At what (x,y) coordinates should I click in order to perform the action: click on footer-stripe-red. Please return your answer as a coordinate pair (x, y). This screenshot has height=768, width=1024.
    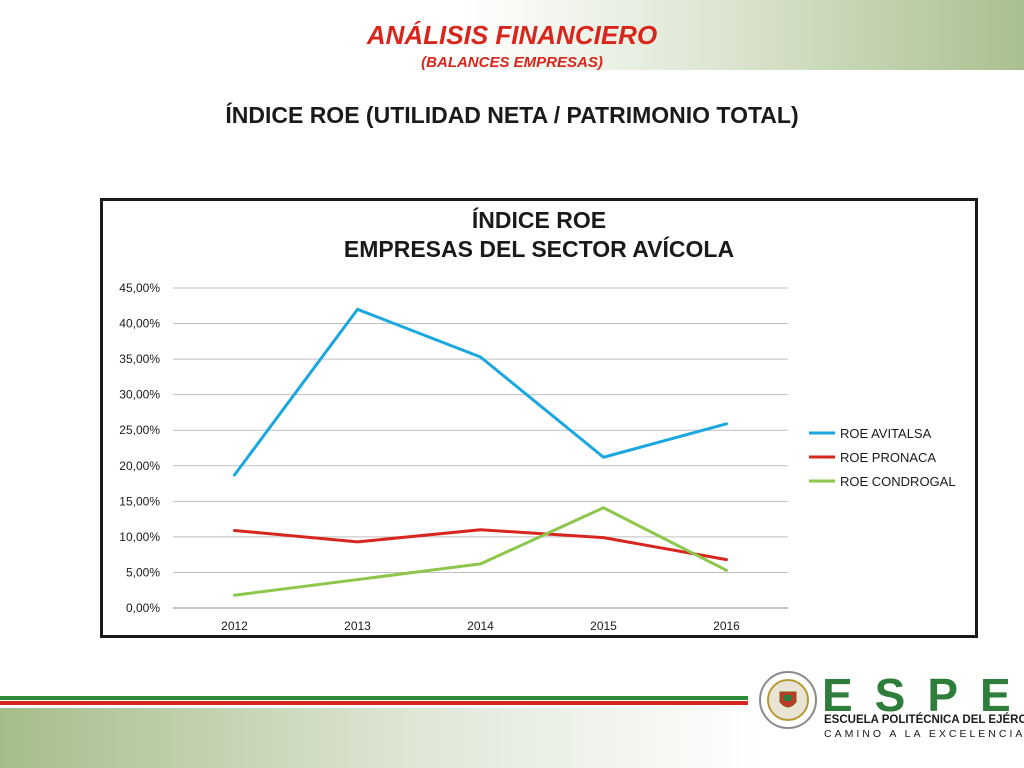
    Looking at the image, I should click on (374, 703).